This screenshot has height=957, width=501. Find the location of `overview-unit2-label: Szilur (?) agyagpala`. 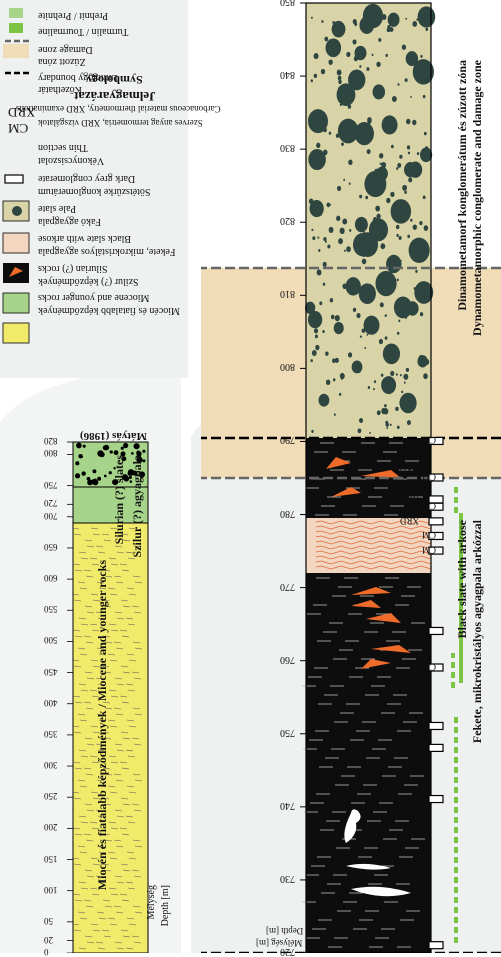

overview-unit2-label: Szilur (?) agyagpala is located at coordinates (137, 506).